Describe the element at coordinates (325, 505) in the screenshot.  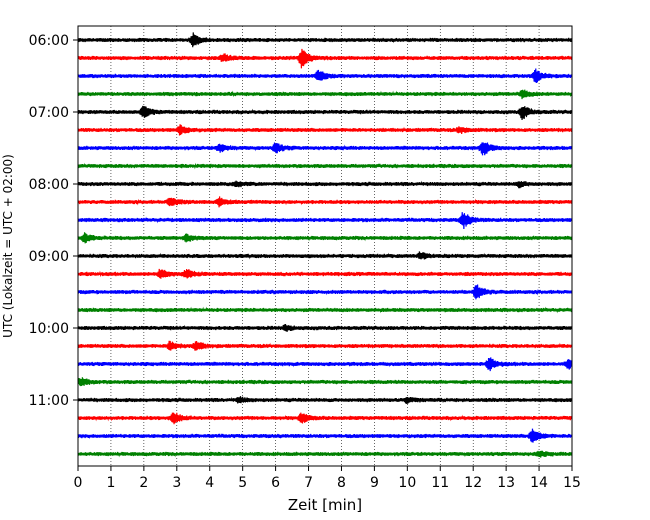
I see `x-axis-label: Zeit [min]` at that location.